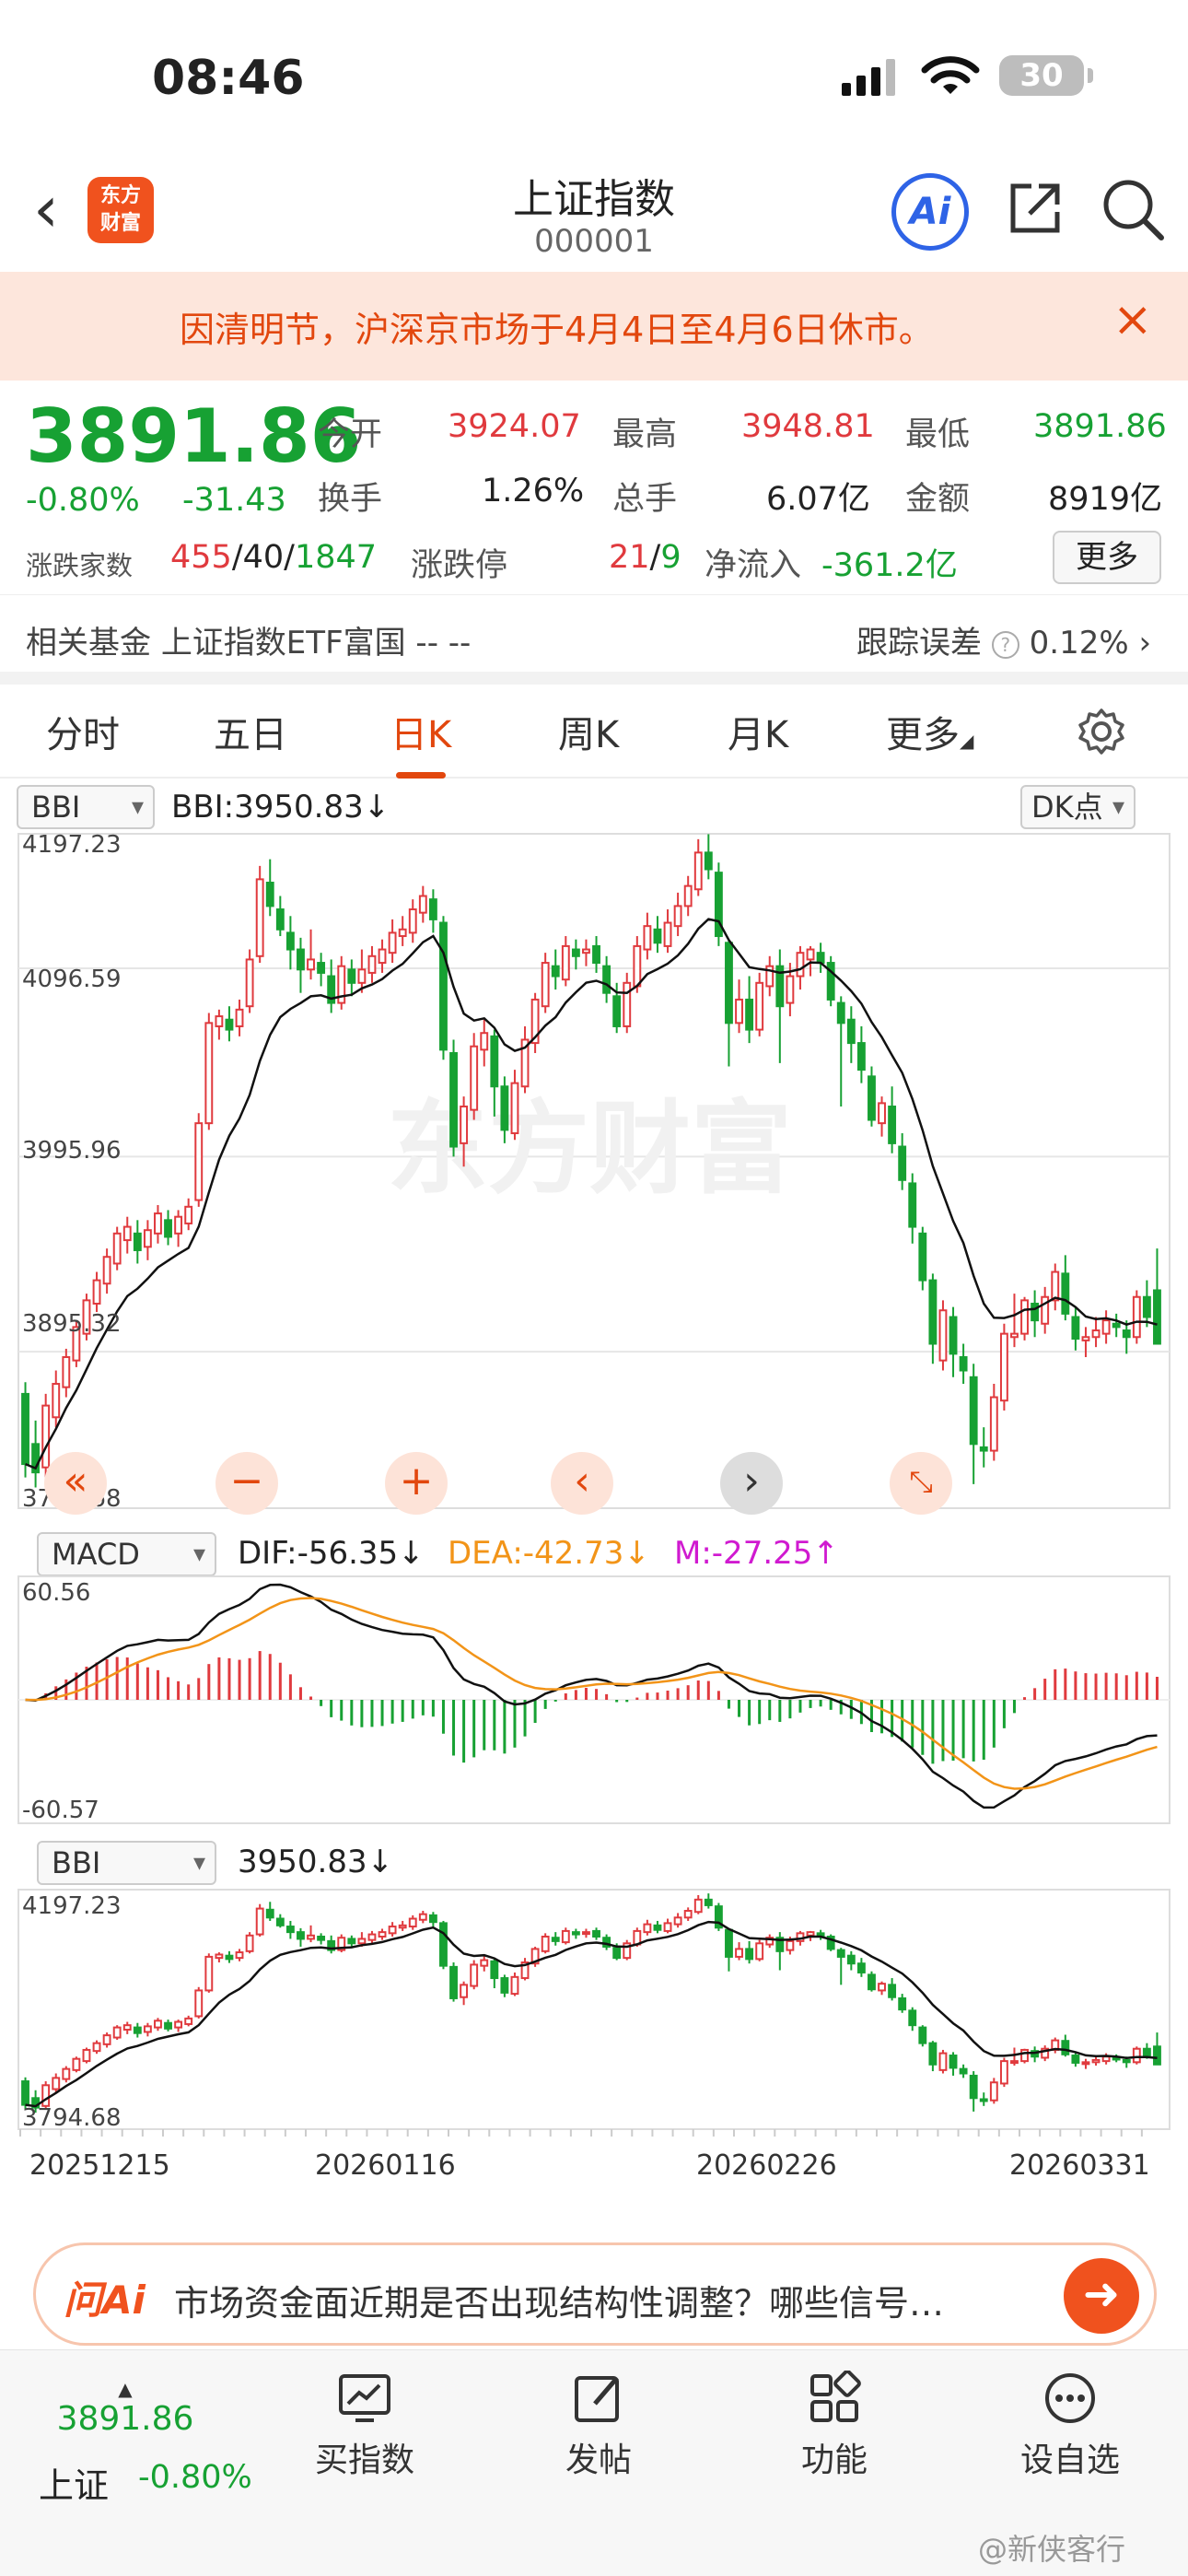 The image size is (1188, 2576). Describe the element at coordinates (316, 1862) in the screenshot. I see `sub-bbi-readout: 3950.83↓` at that location.